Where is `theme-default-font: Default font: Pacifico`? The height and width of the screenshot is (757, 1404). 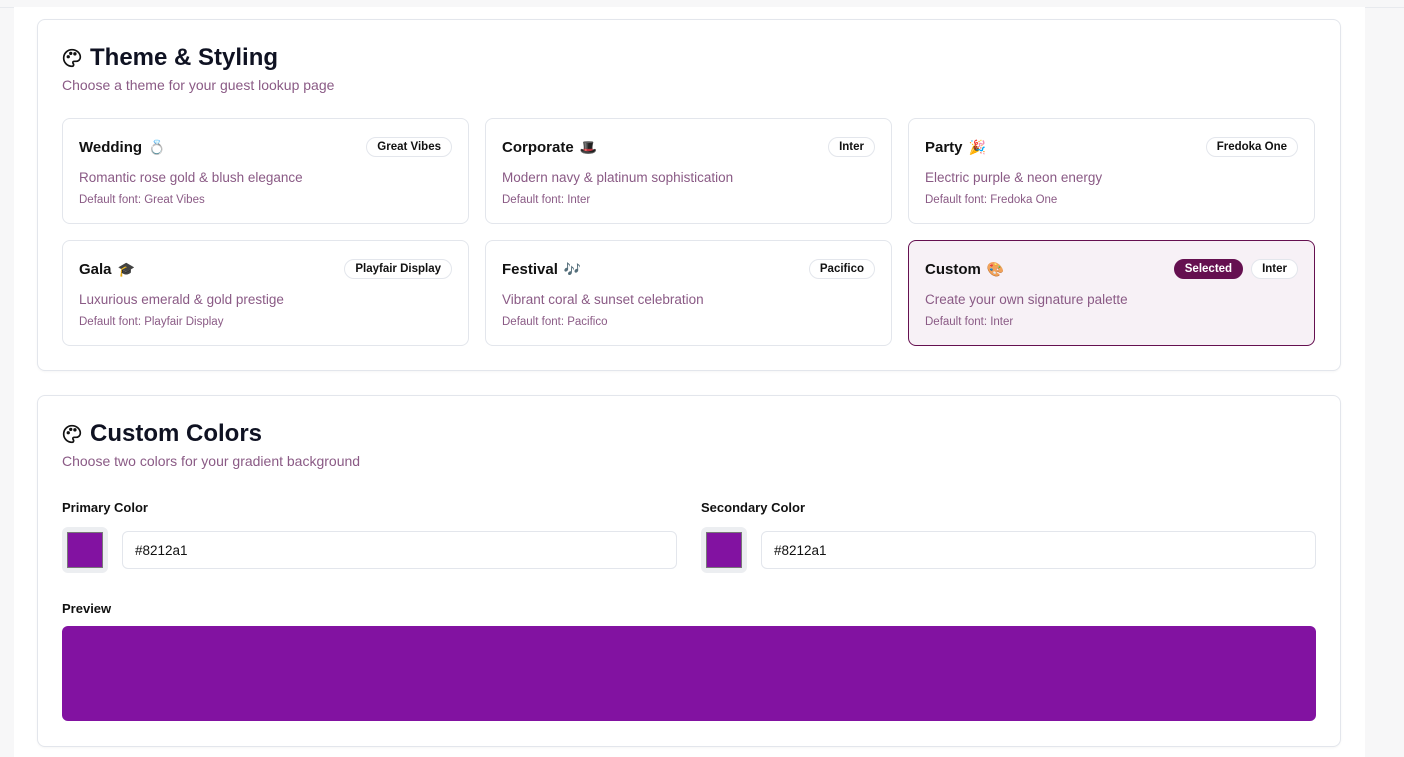
theme-default-font: Default font: Pacifico is located at coordinates (555, 322).